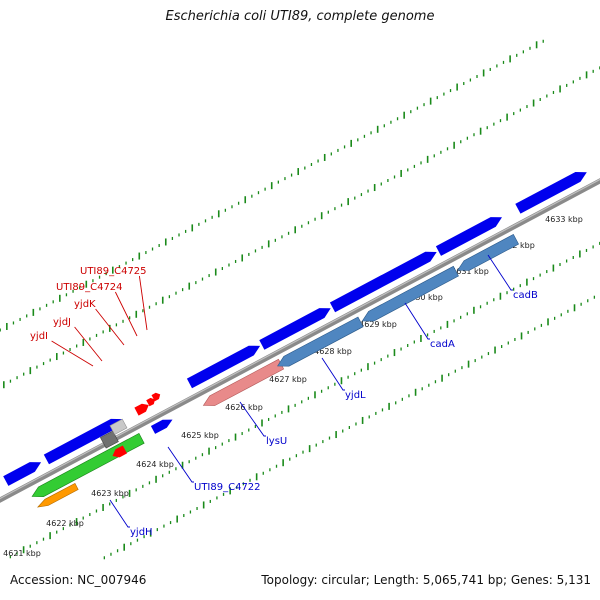 Image resolution: width=600 pixels, height=600 pixels. What do you see at coordinates (288, 379) in the screenshot?
I see `kbp-tick-label: 4627 kbp` at bounding box center [288, 379].